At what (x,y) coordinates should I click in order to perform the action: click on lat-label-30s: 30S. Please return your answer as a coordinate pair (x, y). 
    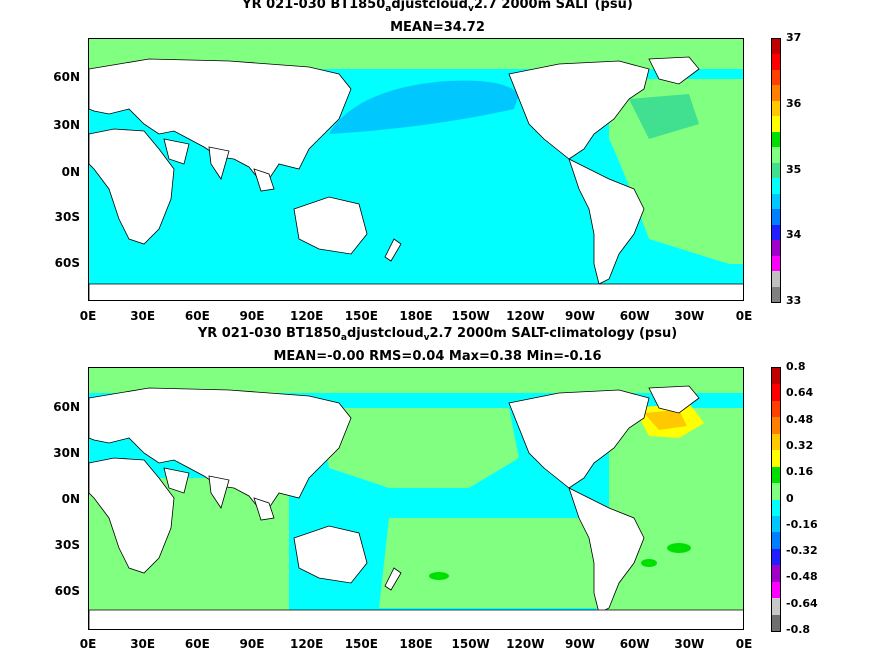
    Looking at the image, I should click on (67, 217).